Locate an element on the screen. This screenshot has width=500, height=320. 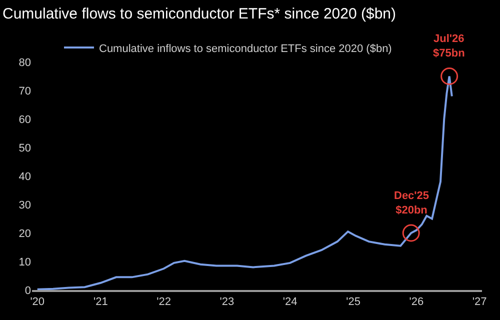
y-tick-label: 0 is located at coordinates (27, 290).